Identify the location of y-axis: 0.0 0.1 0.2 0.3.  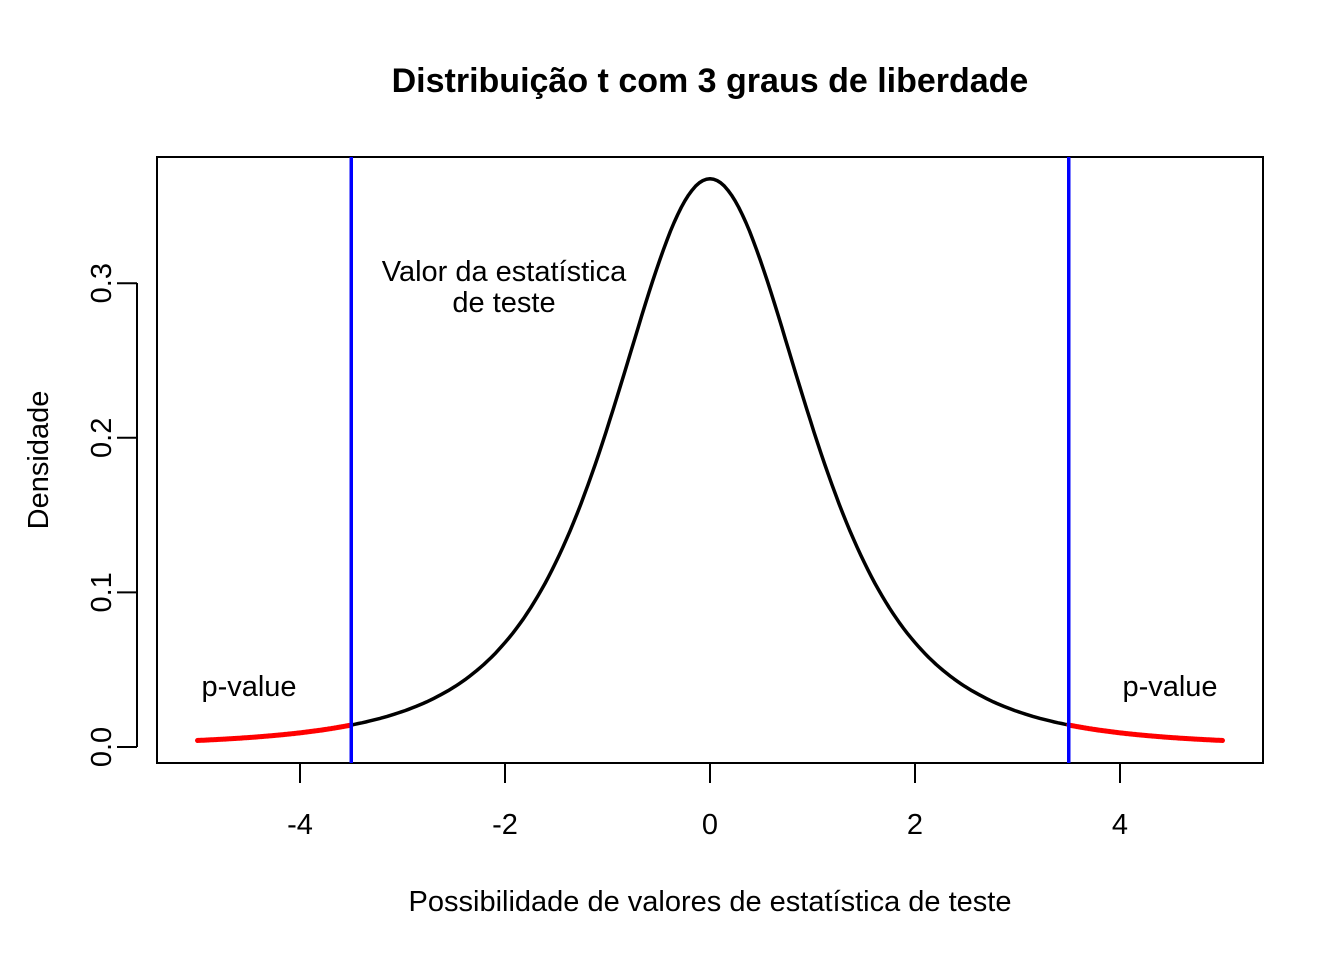
(112, 515).